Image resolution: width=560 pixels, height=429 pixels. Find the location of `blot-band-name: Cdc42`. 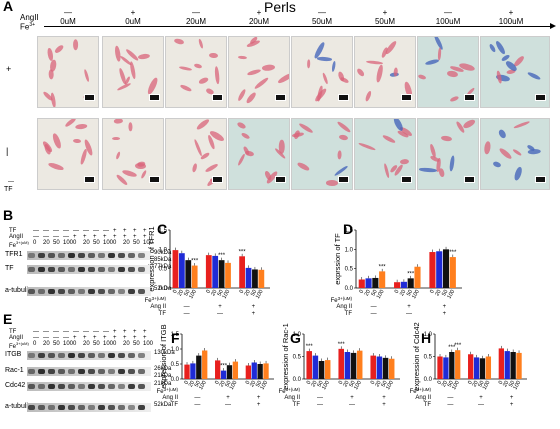

blot-band-name: Cdc42 is located at coordinates (15, 385).